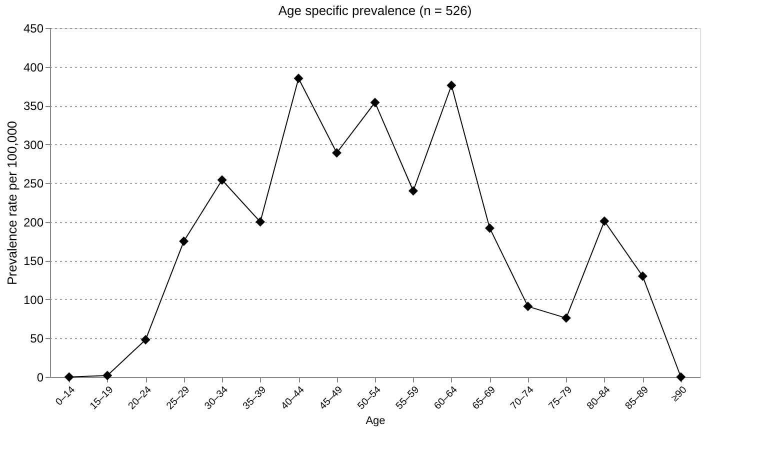 The width and height of the screenshot is (762, 469). What do you see at coordinates (33, 67) in the screenshot?
I see `y-tick-label: 400` at bounding box center [33, 67].